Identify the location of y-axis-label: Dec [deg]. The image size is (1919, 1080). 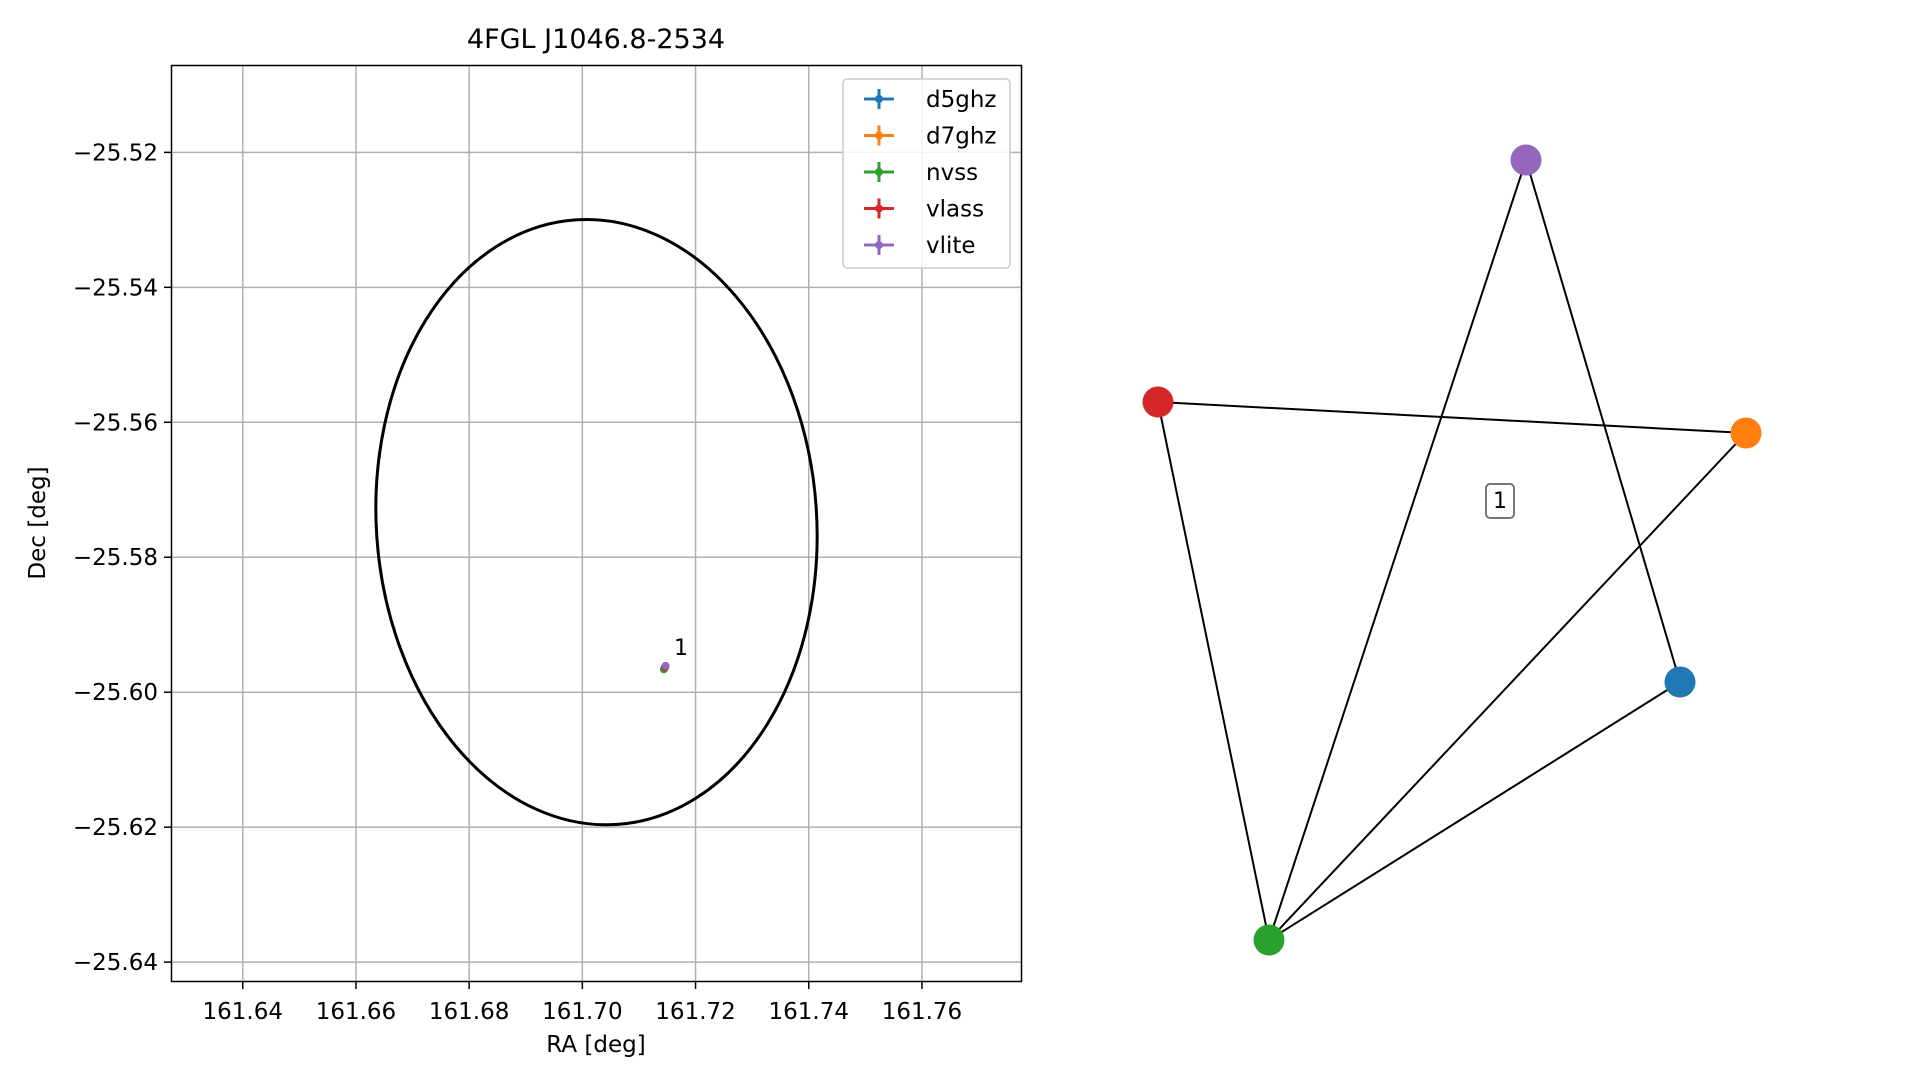
(38, 522).